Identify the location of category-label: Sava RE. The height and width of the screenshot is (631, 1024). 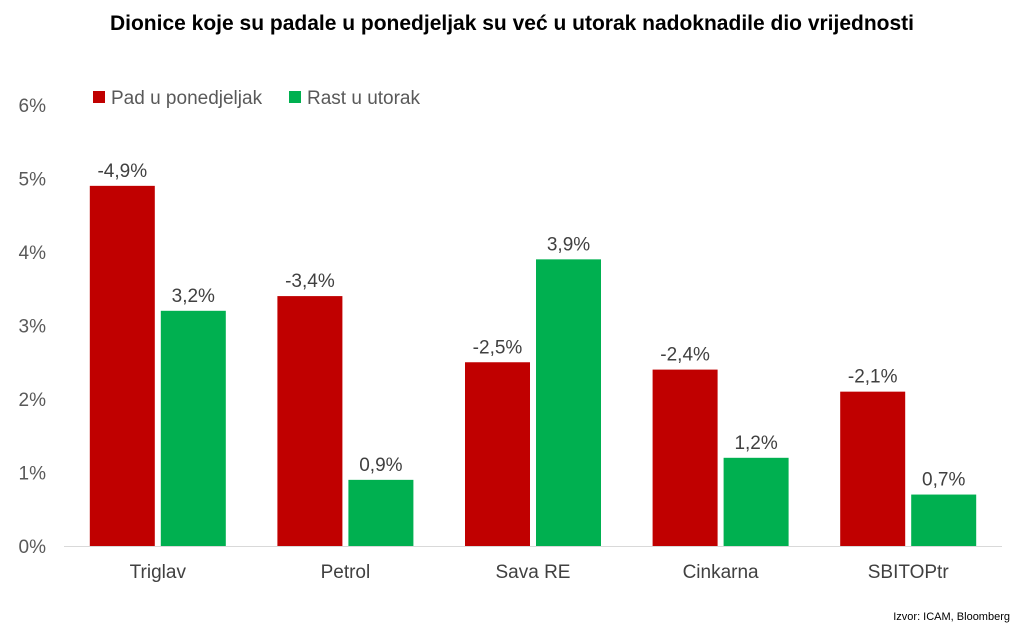
(533, 572).